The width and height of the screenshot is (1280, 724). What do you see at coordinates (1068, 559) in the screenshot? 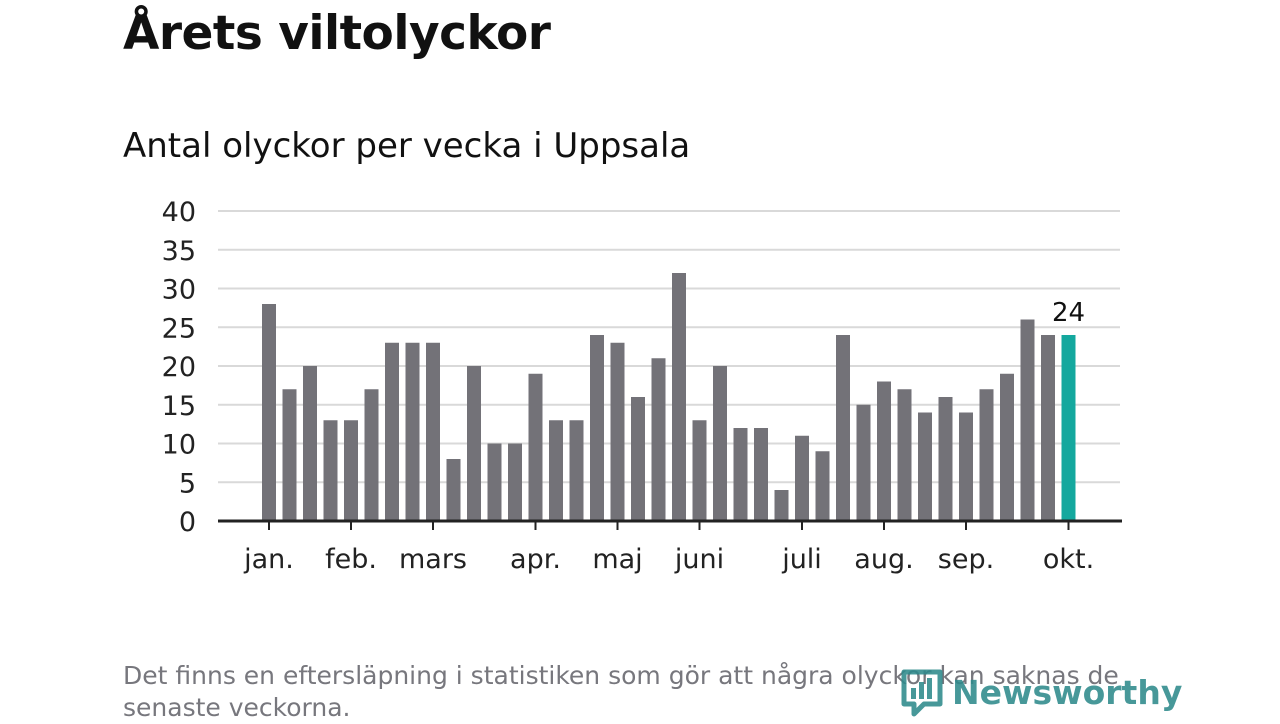
I see `x-tick-label: okt.` at bounding box center [1068, 559].